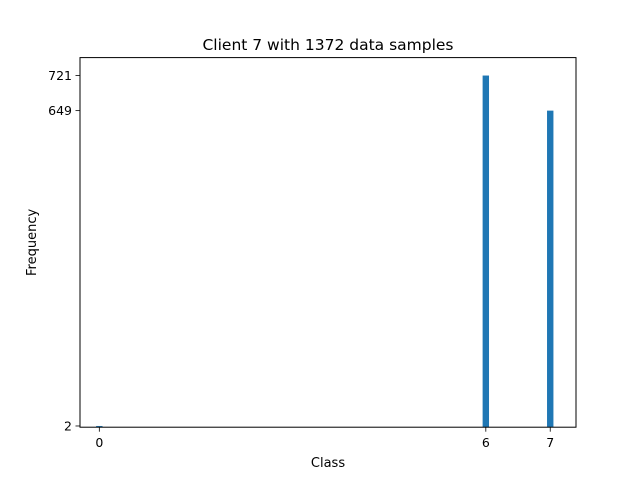 Image resolution: width=640 pixels, height=480 pixels. I want to click on x-axis-label: Class, so click(328, 463).